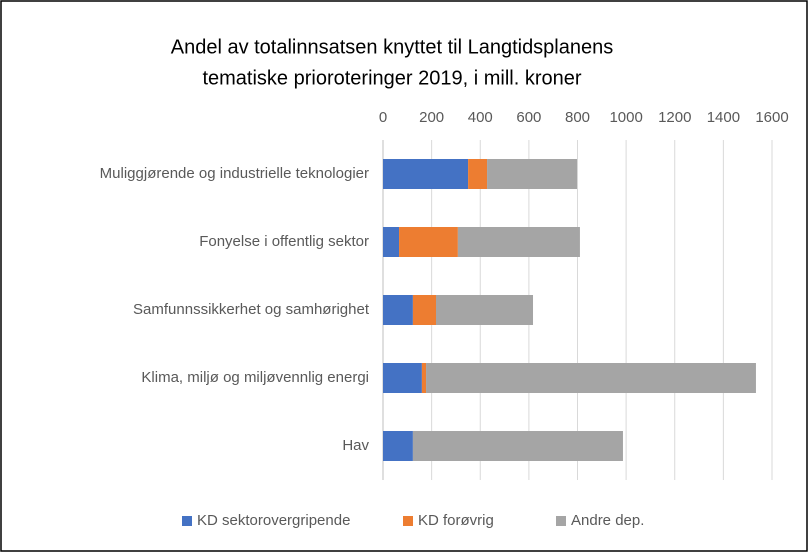 The height and width of the screenshot is (552, 808). I want to click on x-tick-label: 600, so click(528, 117).